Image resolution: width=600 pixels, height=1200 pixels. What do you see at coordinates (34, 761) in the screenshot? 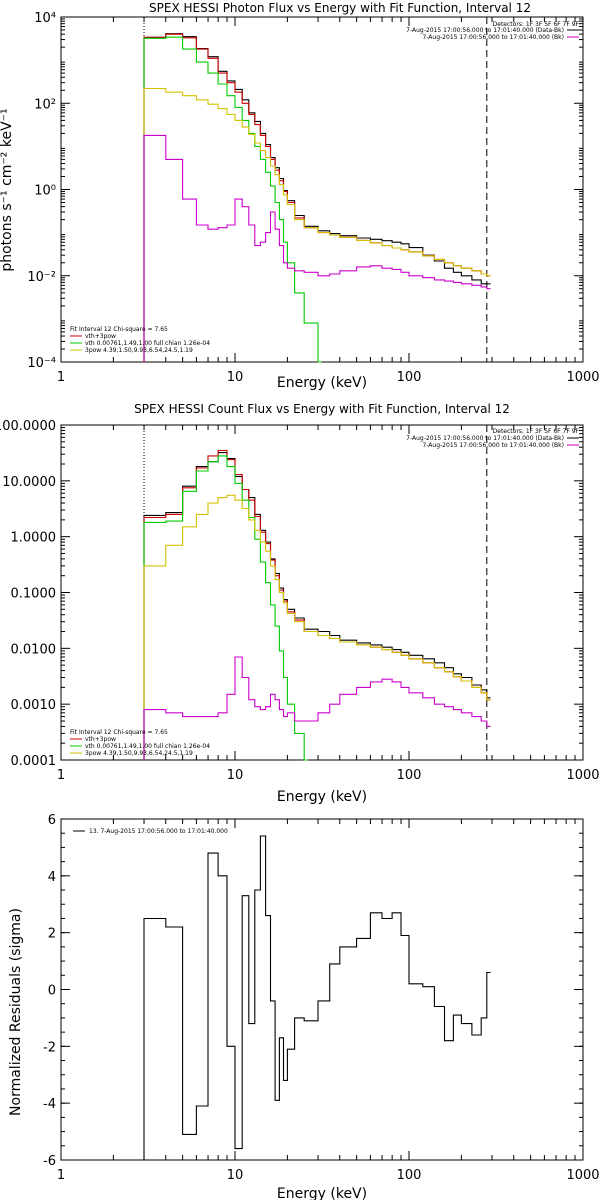
I see `y-tick-label: 0.0001` at bounding box center [34, 761].